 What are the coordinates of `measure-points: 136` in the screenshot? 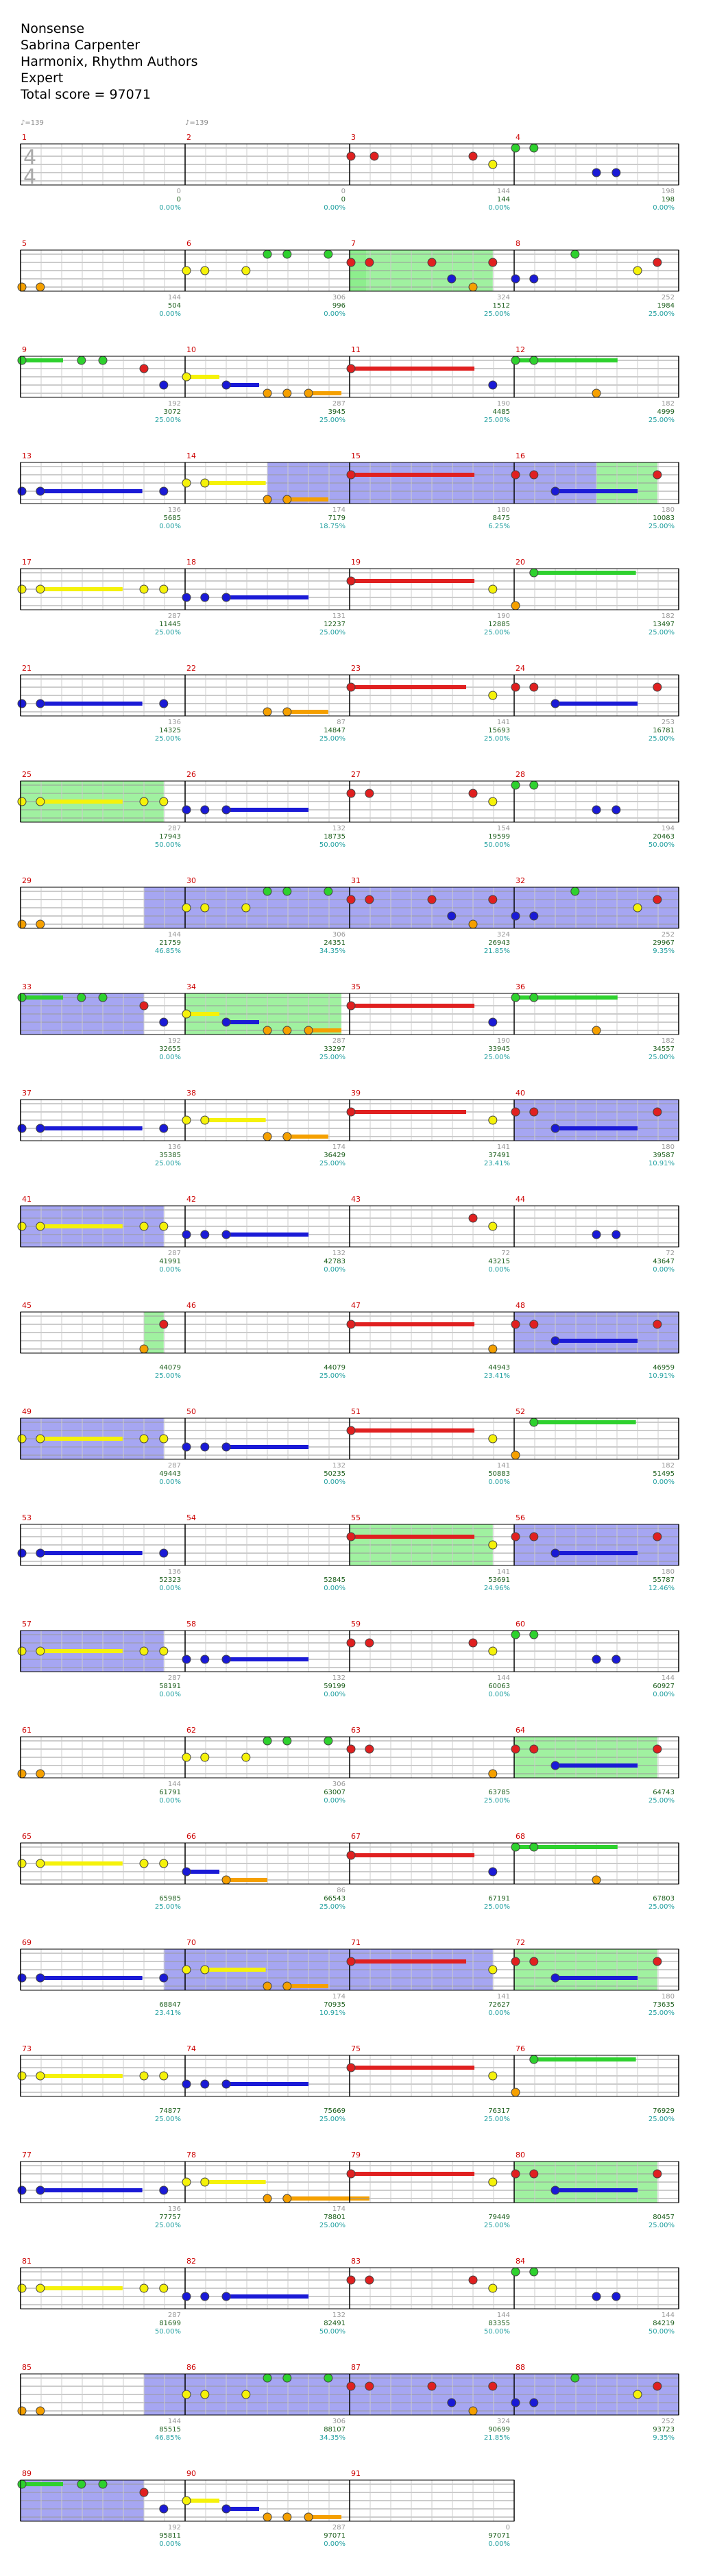 It's located at (175, 1572).